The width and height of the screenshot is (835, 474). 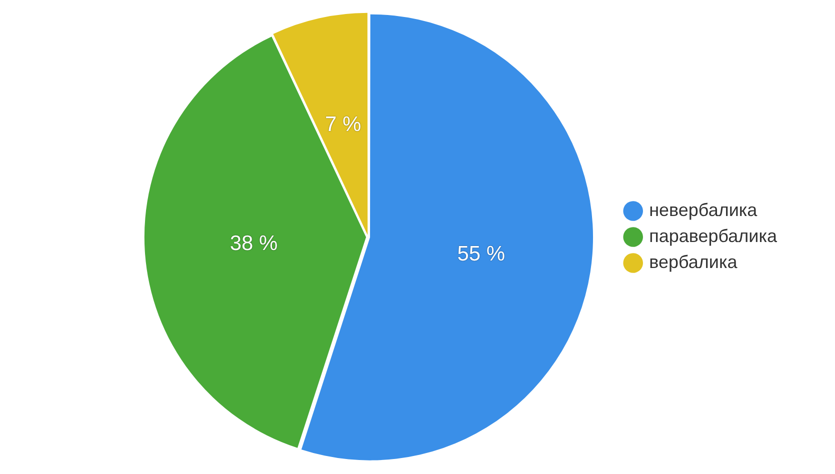 I want to click on data-label: 7 %, so click(x=343, y=124).